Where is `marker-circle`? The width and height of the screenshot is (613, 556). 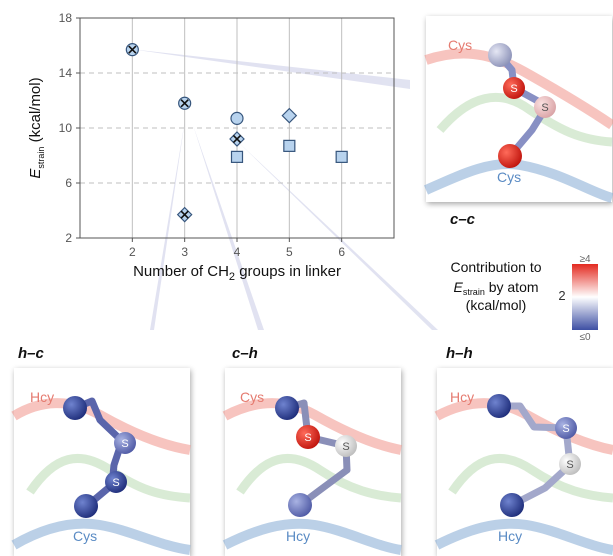
marker-circle is located at coordinates (237, 118).